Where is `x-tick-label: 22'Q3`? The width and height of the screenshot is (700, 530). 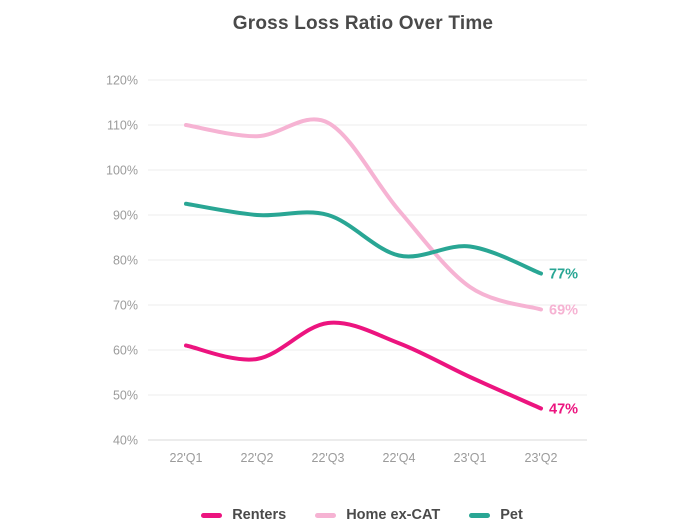 x-tick-label: 22'Q3 is located at coordinates (328, 458).